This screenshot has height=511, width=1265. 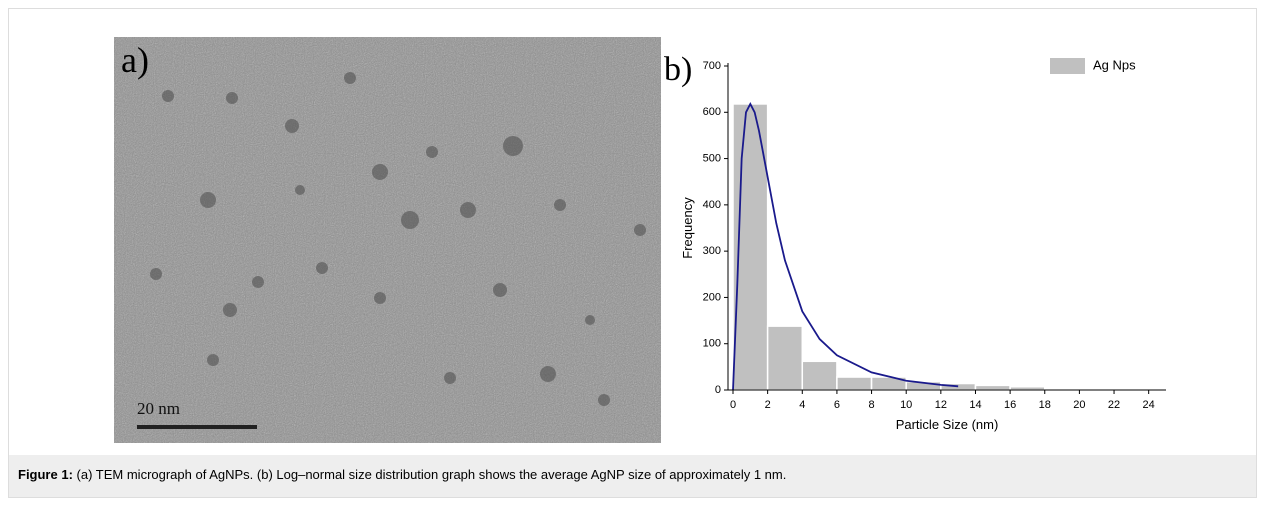 I want to click on y-axis-title: Frequency, so click(x=687, y=228).